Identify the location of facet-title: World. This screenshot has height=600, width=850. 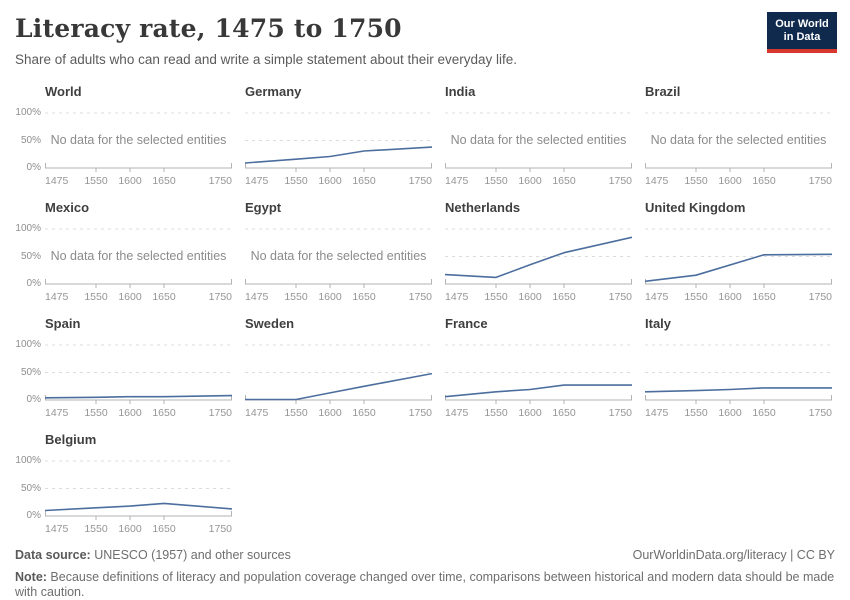
(63, 91).